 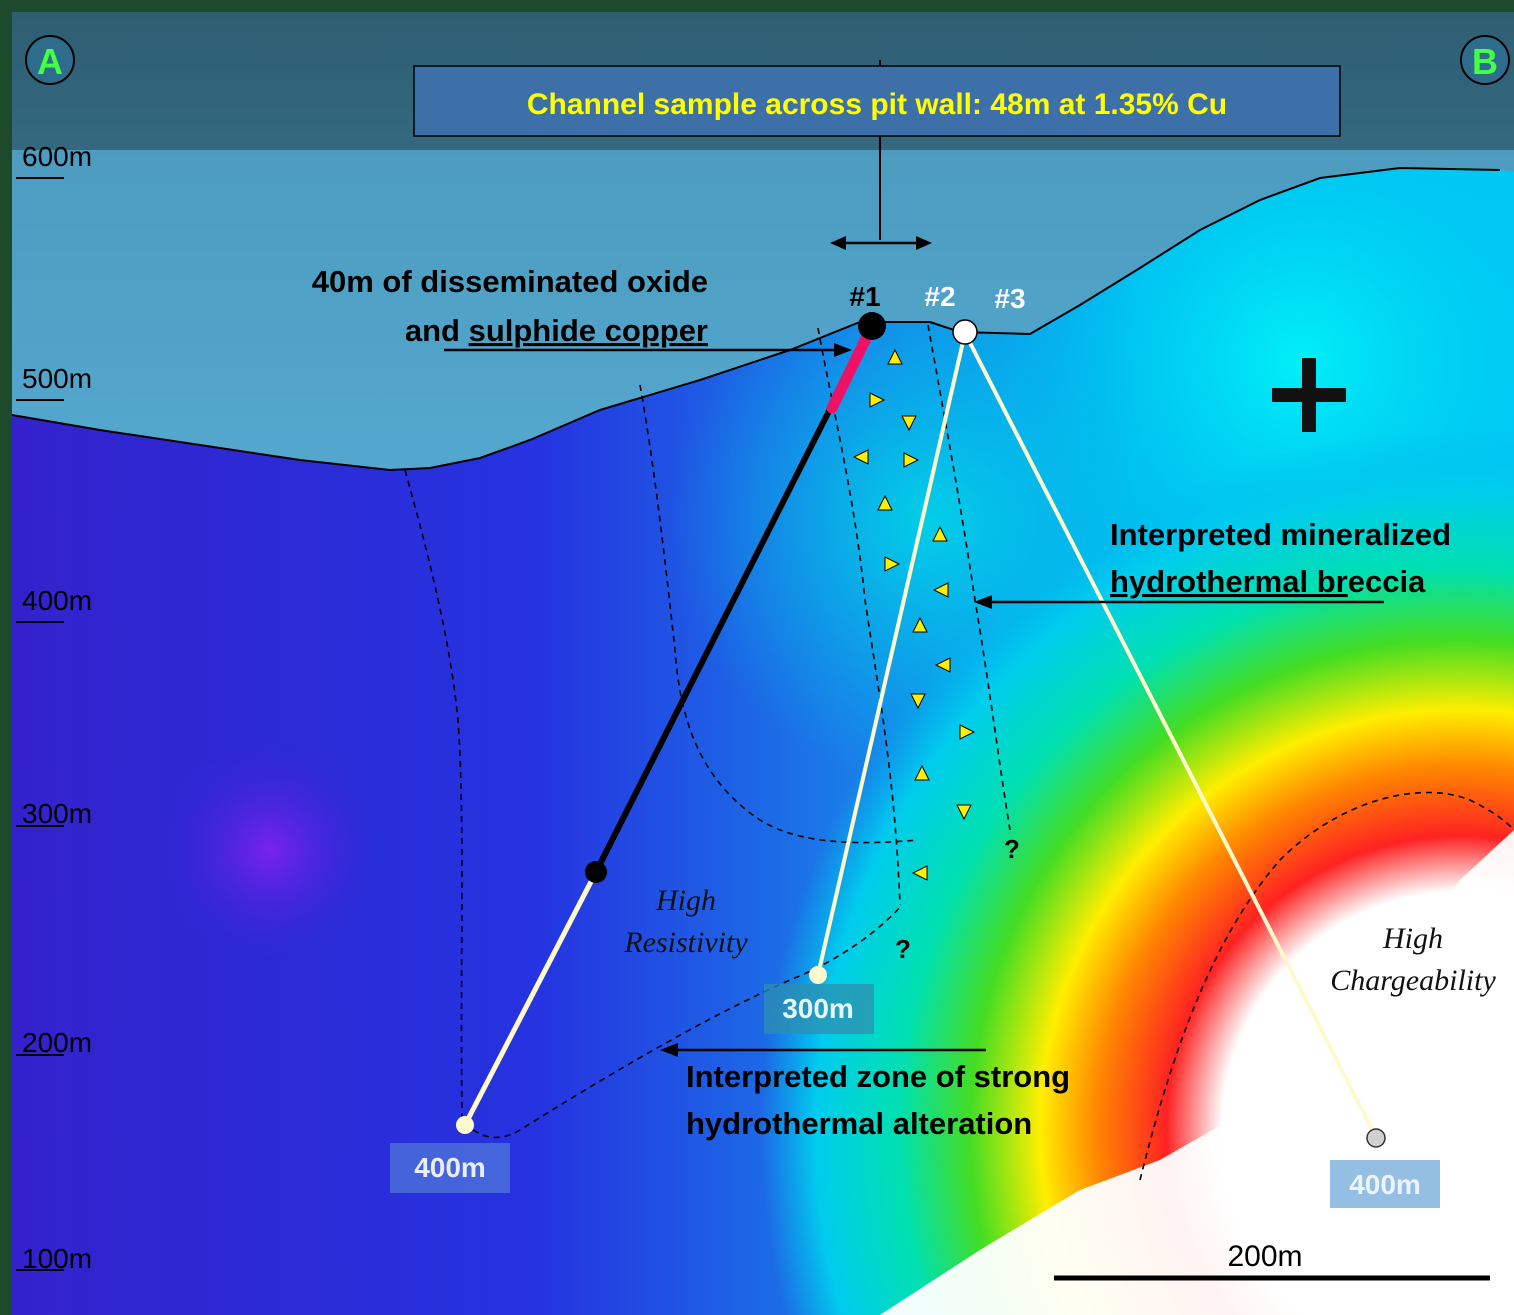 I want to click on scale-bar: 200m, so click(x=1272, y=1260).